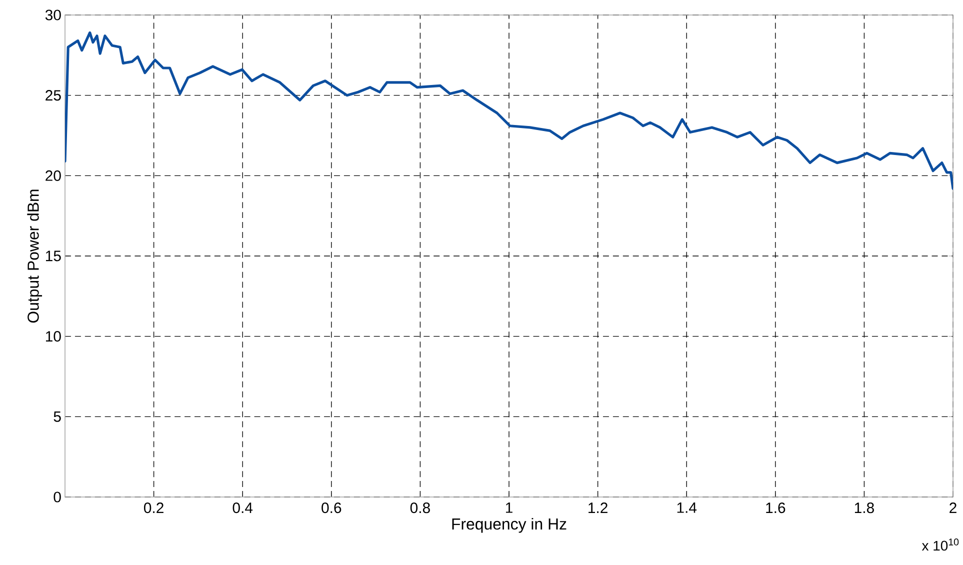 This screenshot has height=565, width=963. What do you see at coordinates (940, 544) in the screenshot?
I see `text: x 10$^{10}$` at bounding box center [940, 544].